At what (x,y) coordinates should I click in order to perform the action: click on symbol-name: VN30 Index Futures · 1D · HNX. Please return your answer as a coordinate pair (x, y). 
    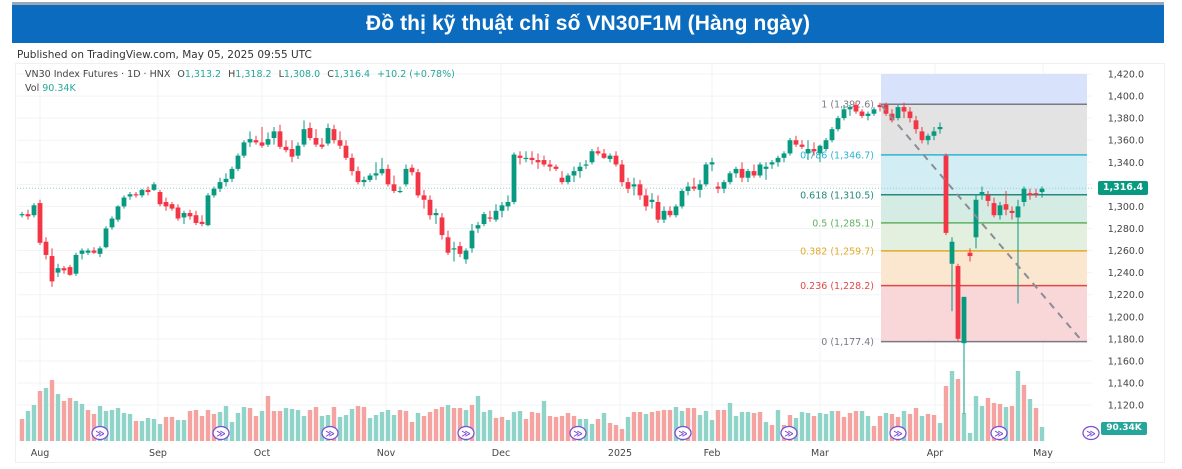
    Looking at the image, I should click on (98, 74).